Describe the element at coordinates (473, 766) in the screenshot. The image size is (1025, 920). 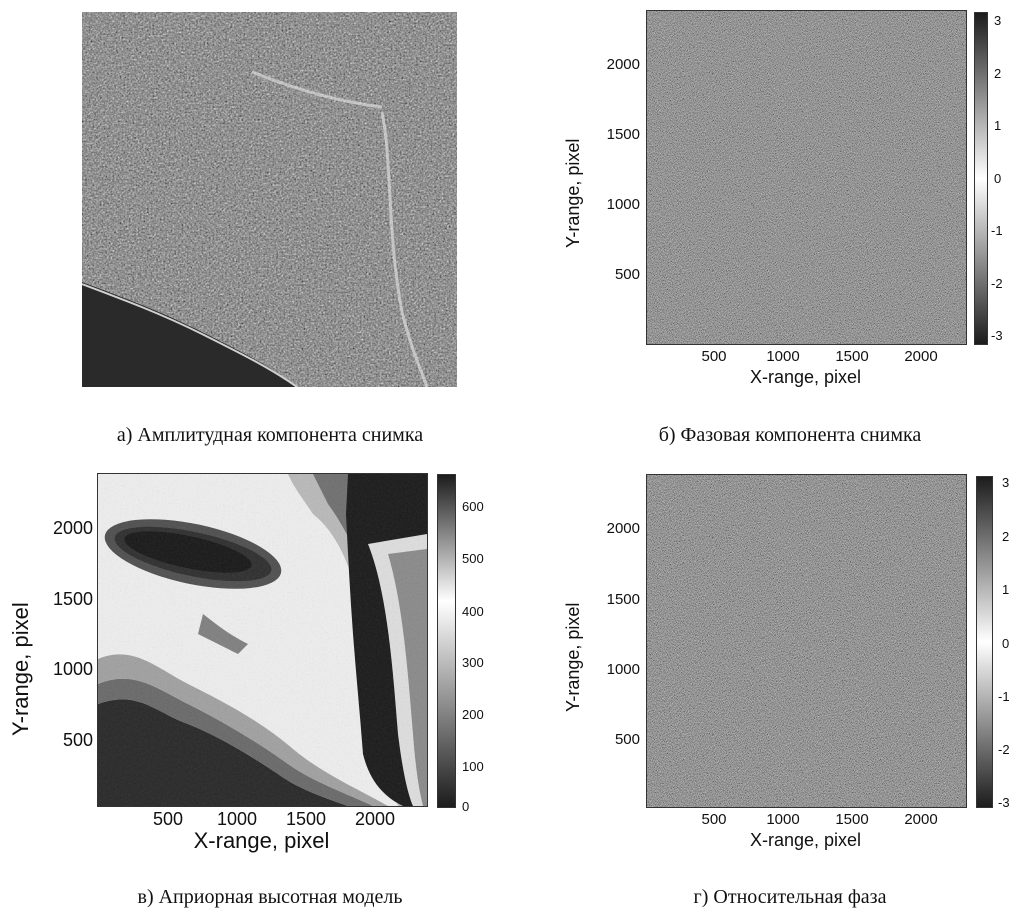
I see `colorbar-tick: 100` at that location.